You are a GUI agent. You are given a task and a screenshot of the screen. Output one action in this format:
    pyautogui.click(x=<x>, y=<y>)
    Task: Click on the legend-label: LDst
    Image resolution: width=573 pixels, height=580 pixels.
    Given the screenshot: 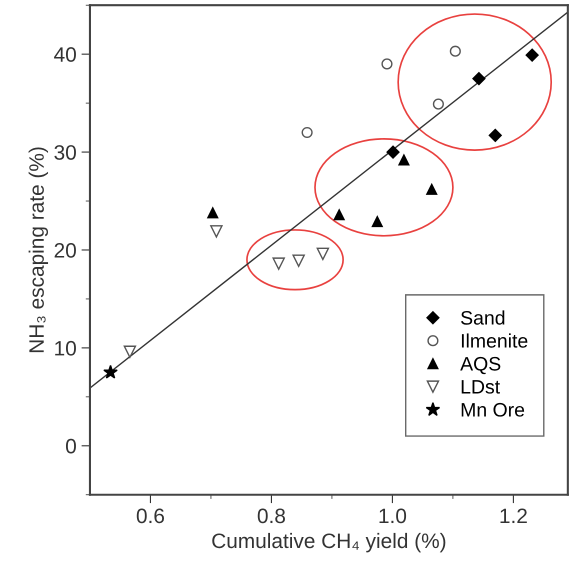 What is the action you would take?
    pyautogui.click(x=481, y=387)
    